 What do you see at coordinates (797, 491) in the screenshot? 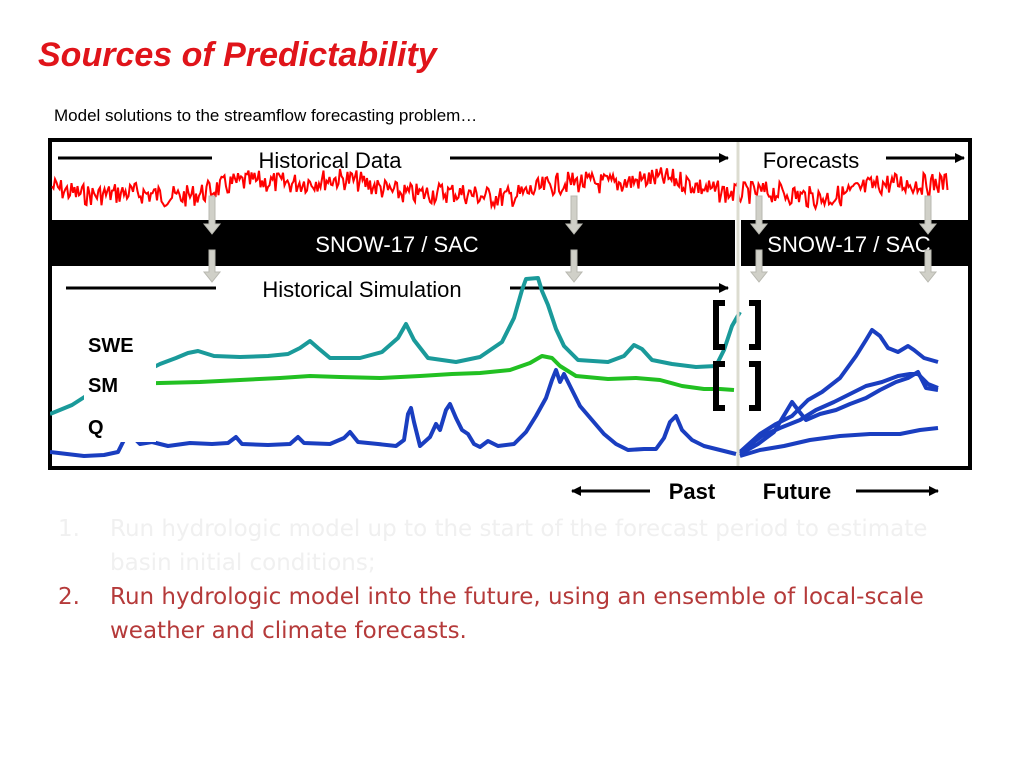
I see `future-label: Future` at bounding box center [797, 491].